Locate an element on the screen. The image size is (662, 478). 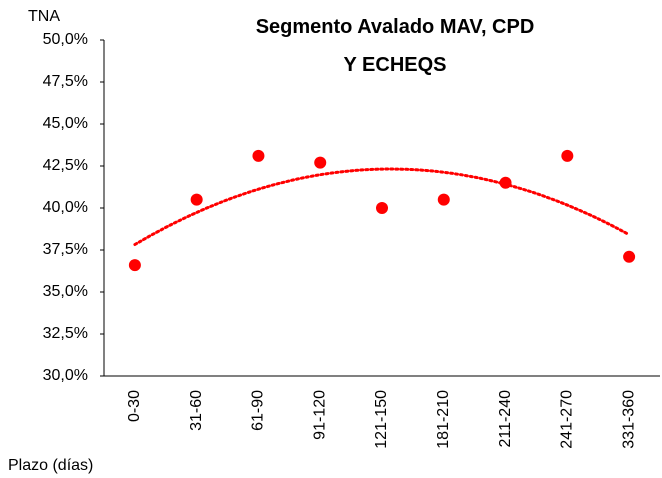
x-tick-label: 0-30 is located at coordinates (134, 406).